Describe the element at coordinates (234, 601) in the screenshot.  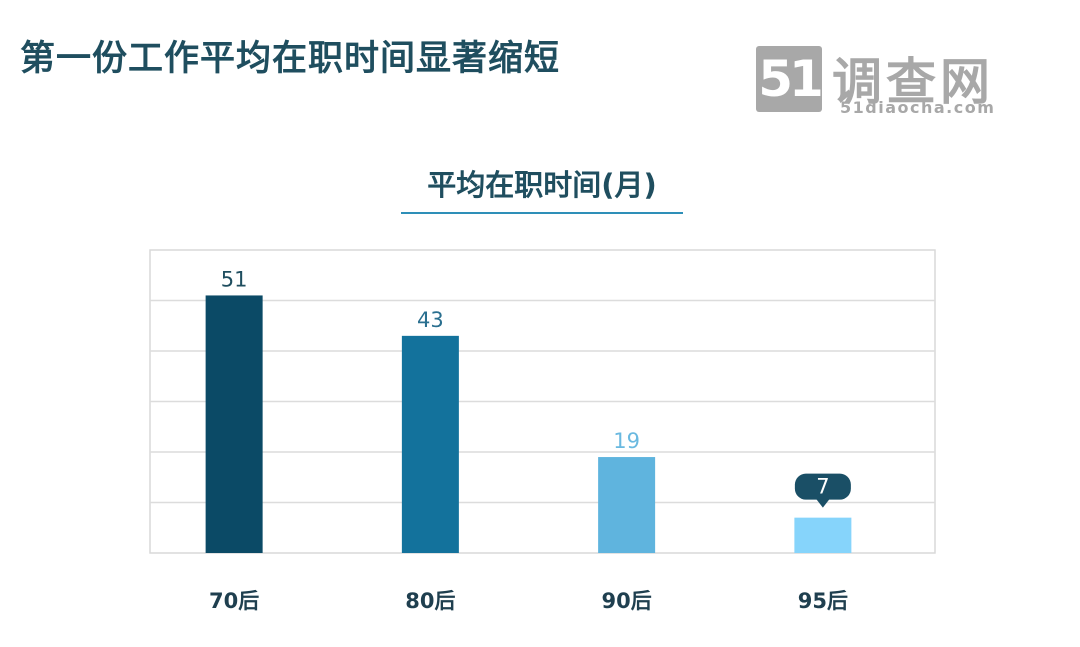
I see `category-label: 70后` at that location.